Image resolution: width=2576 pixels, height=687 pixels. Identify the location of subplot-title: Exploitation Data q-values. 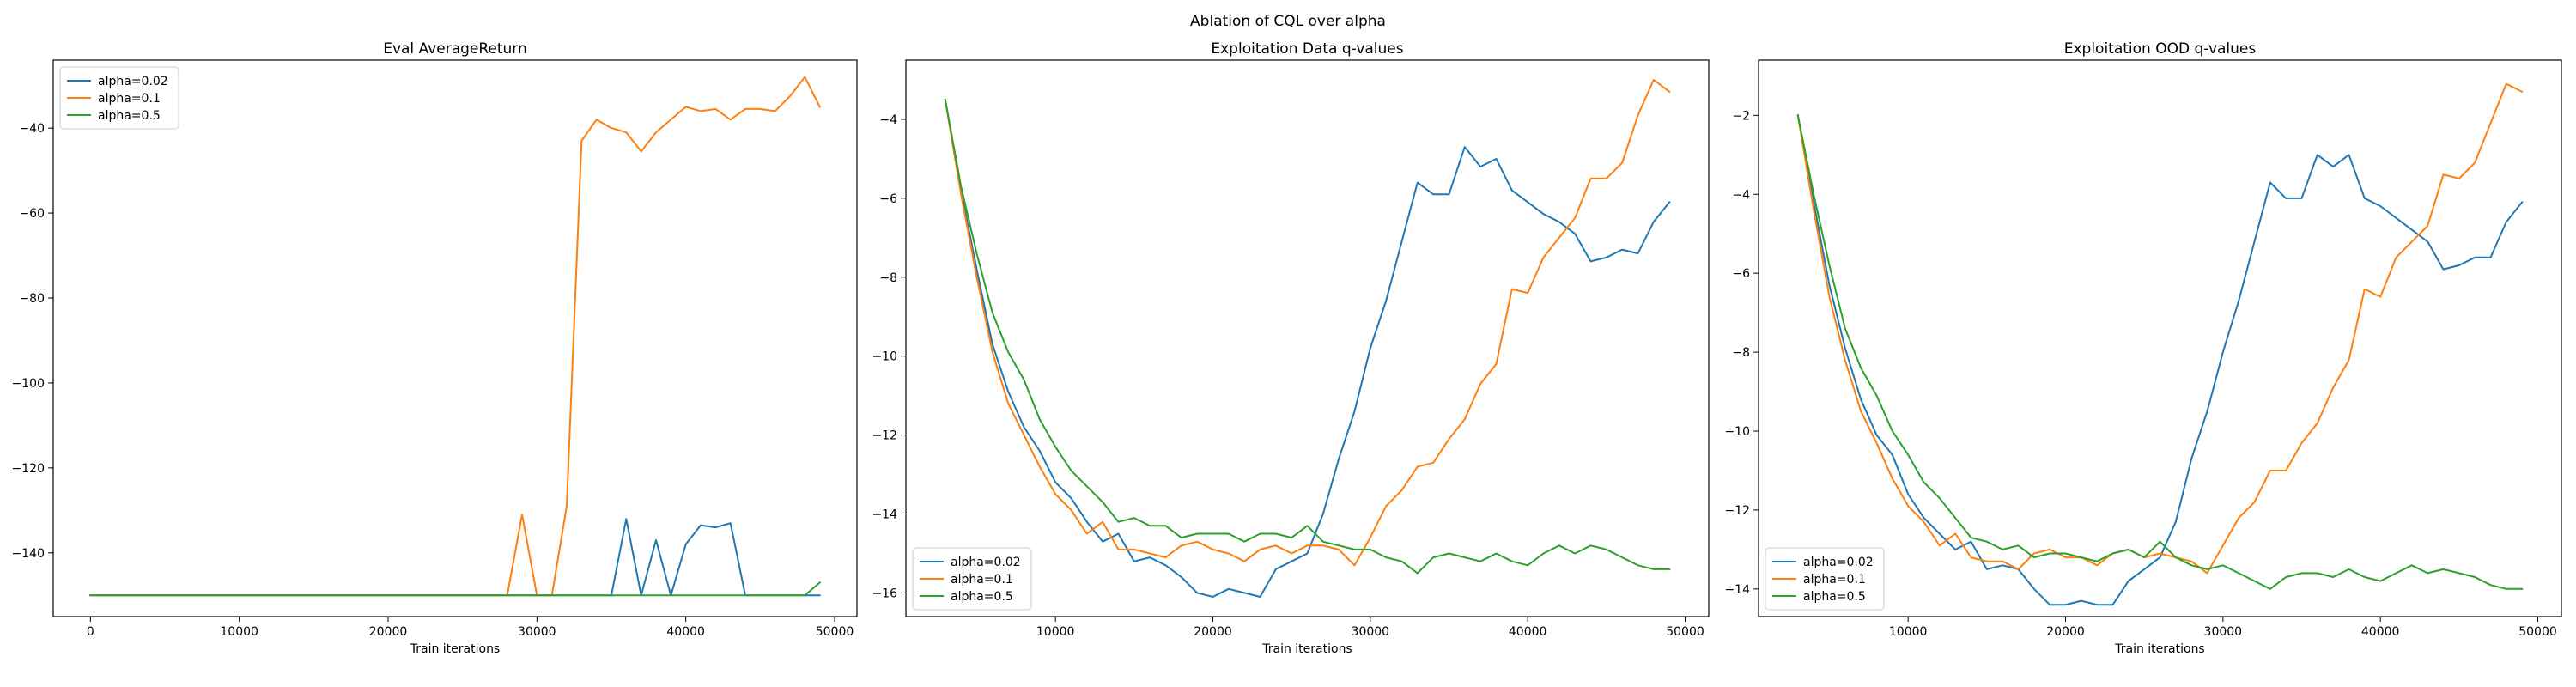
(1307, 49).